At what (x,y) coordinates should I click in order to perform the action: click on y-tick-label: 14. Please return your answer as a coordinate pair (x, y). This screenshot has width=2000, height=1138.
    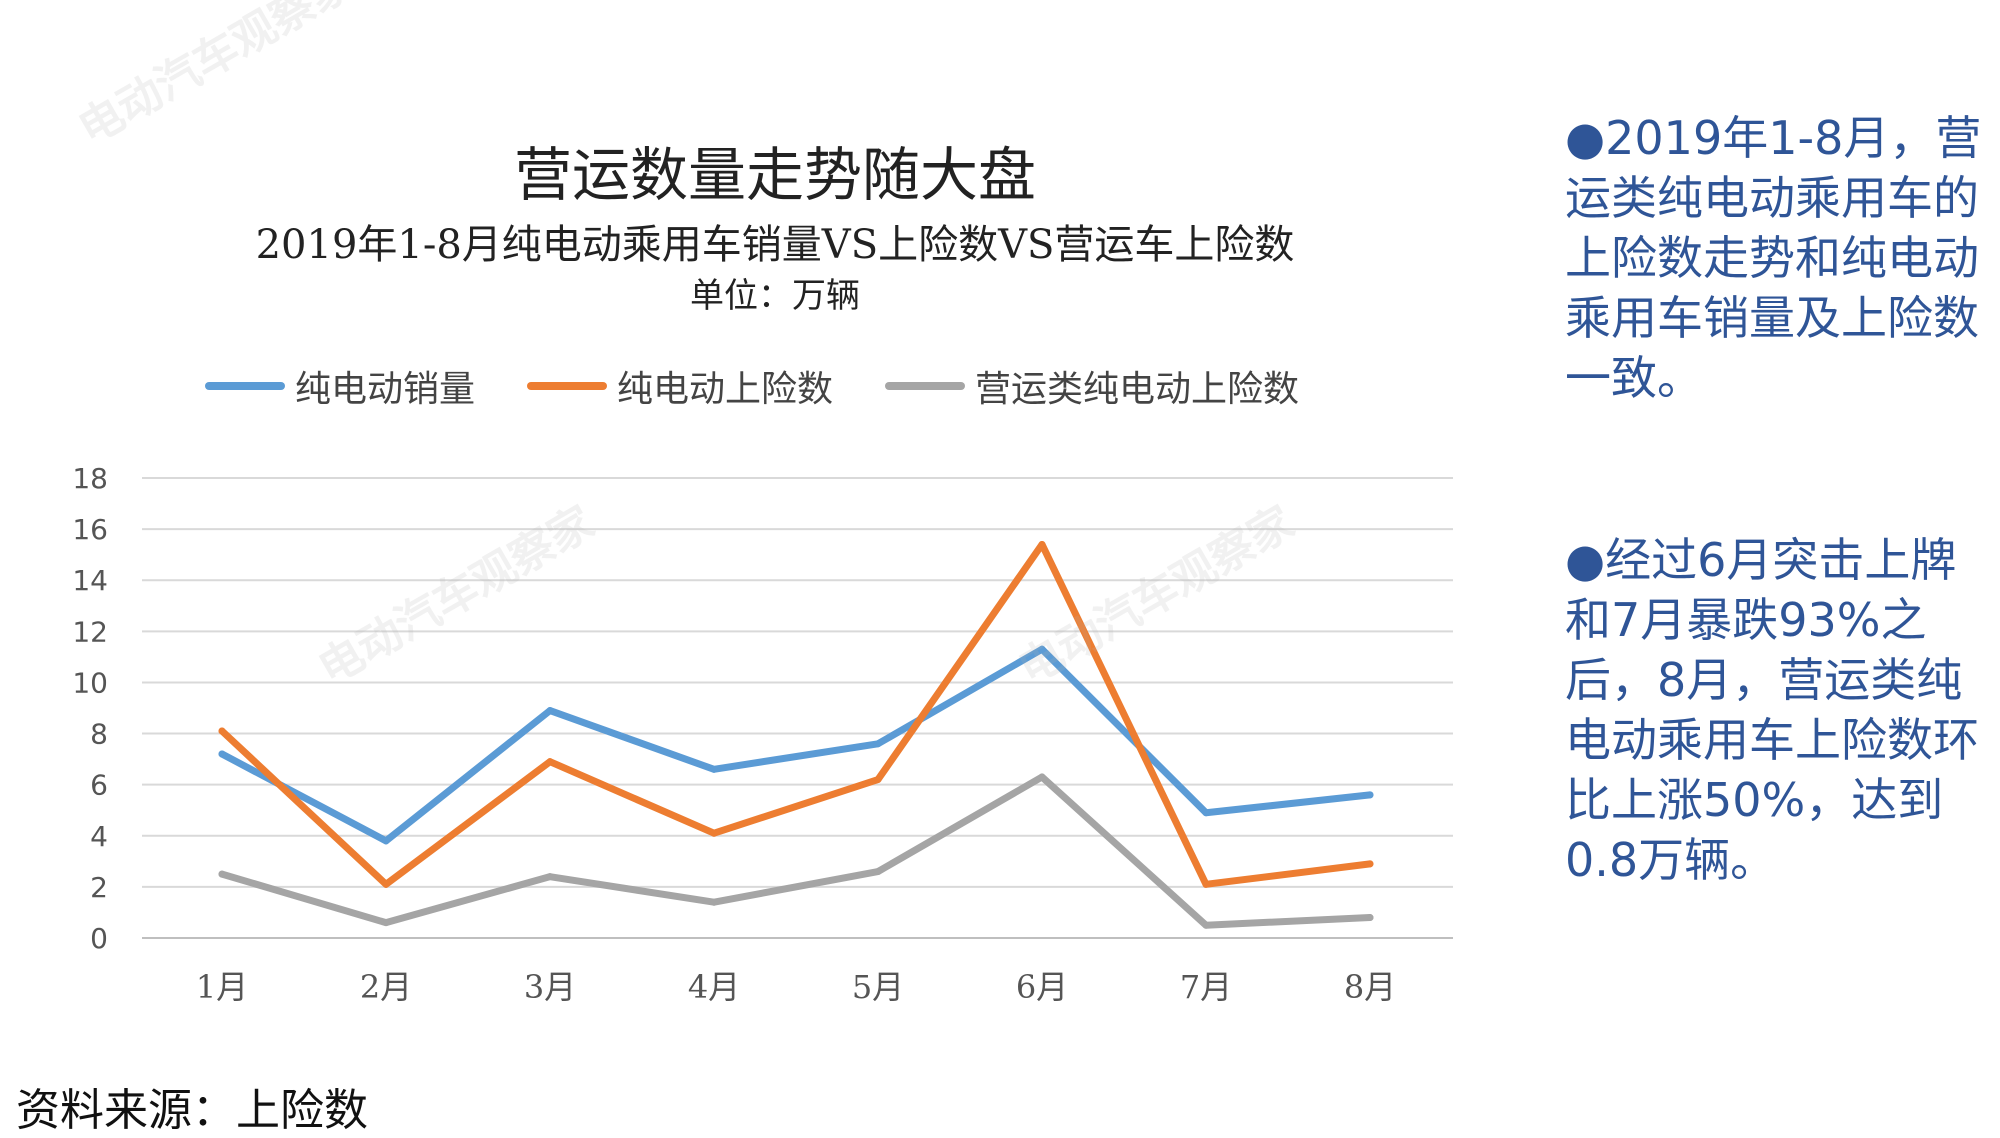
    Looking at the image, I should click on (90, 580).